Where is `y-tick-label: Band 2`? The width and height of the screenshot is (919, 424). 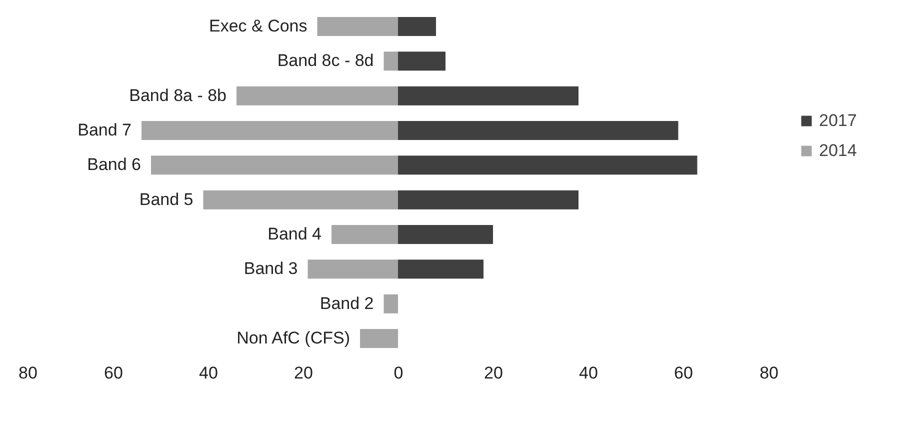
y-tick-label: Band 2 is located at coordinates (347, 303).